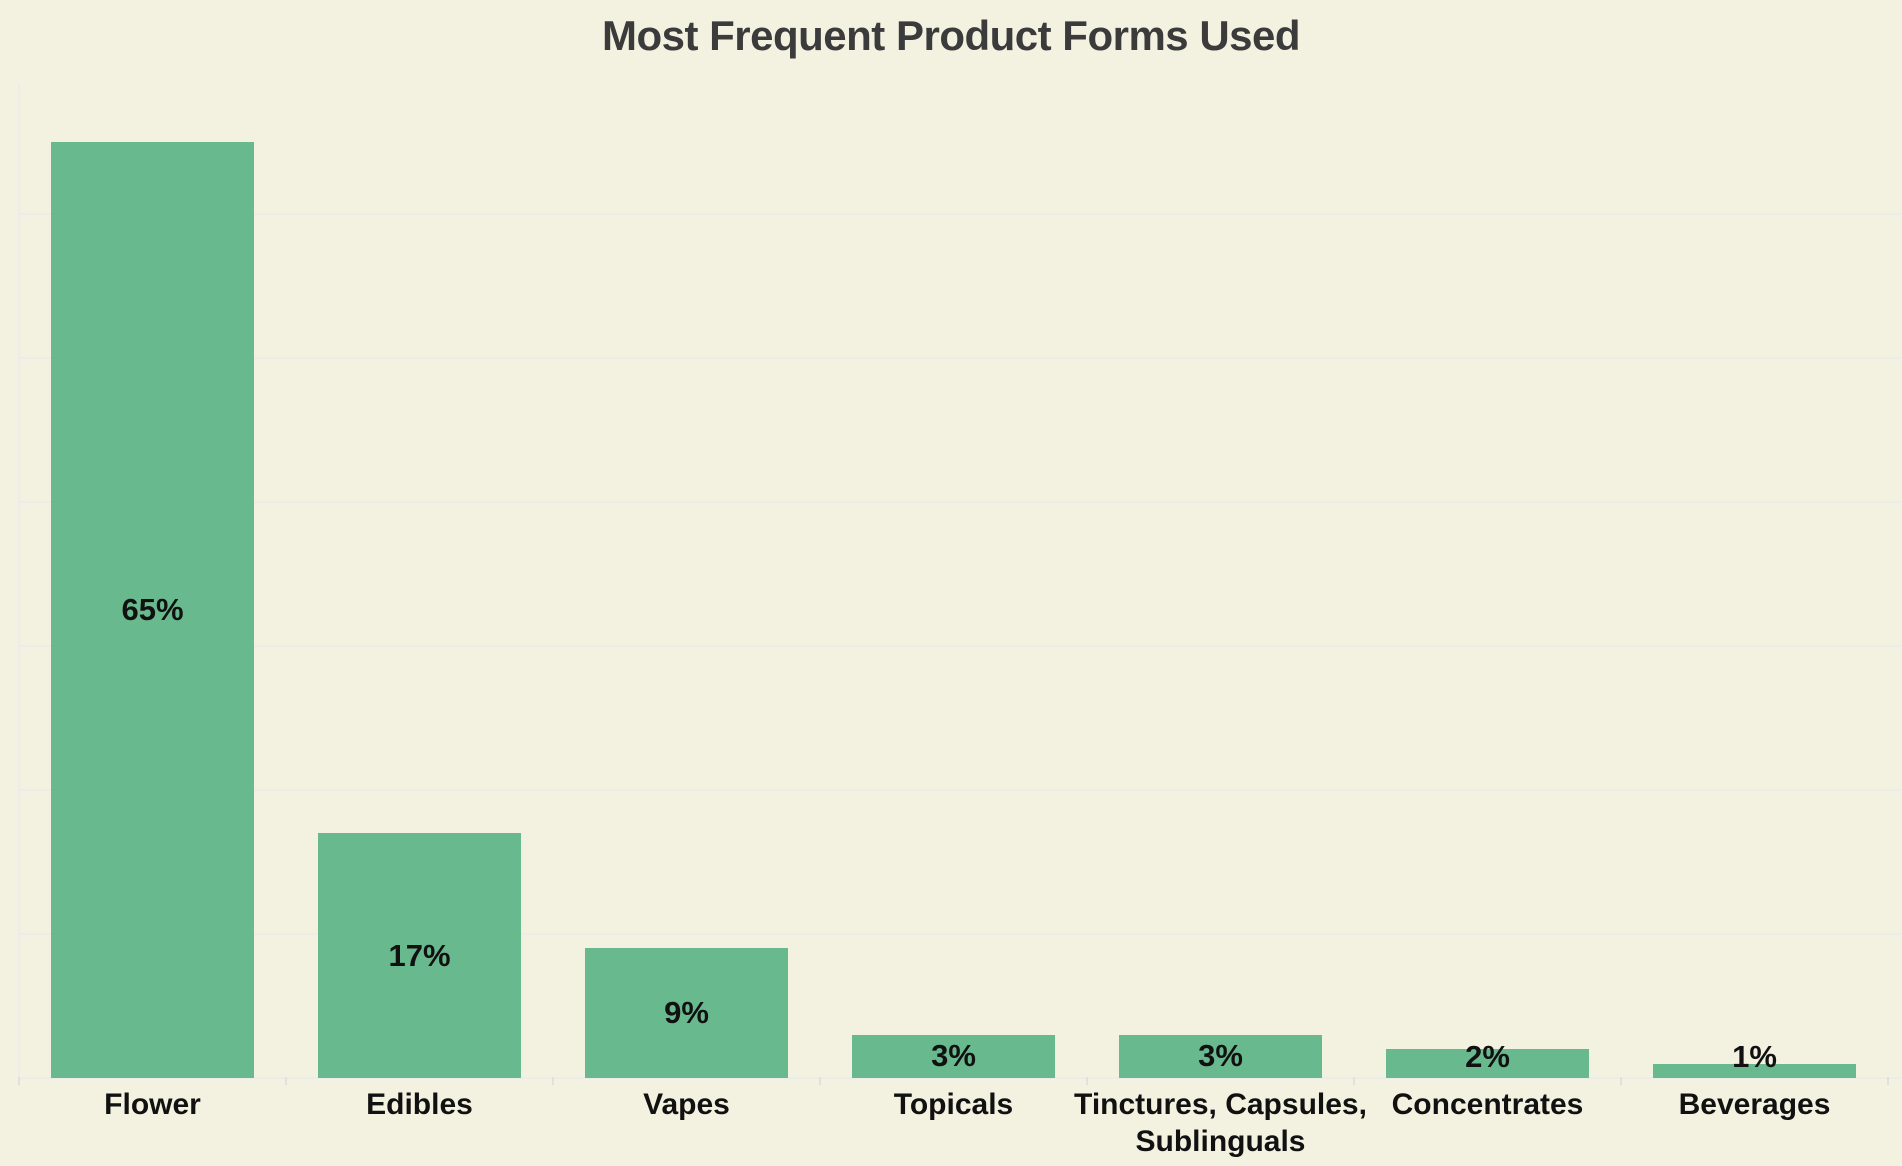 Image resolution: width=1902 pixels, height=1166 pixels. I want to click on category-label-tinctures-capsules-sublinguals: Tinctures, Capsules, Sublinguals, so click(1221, 1123).